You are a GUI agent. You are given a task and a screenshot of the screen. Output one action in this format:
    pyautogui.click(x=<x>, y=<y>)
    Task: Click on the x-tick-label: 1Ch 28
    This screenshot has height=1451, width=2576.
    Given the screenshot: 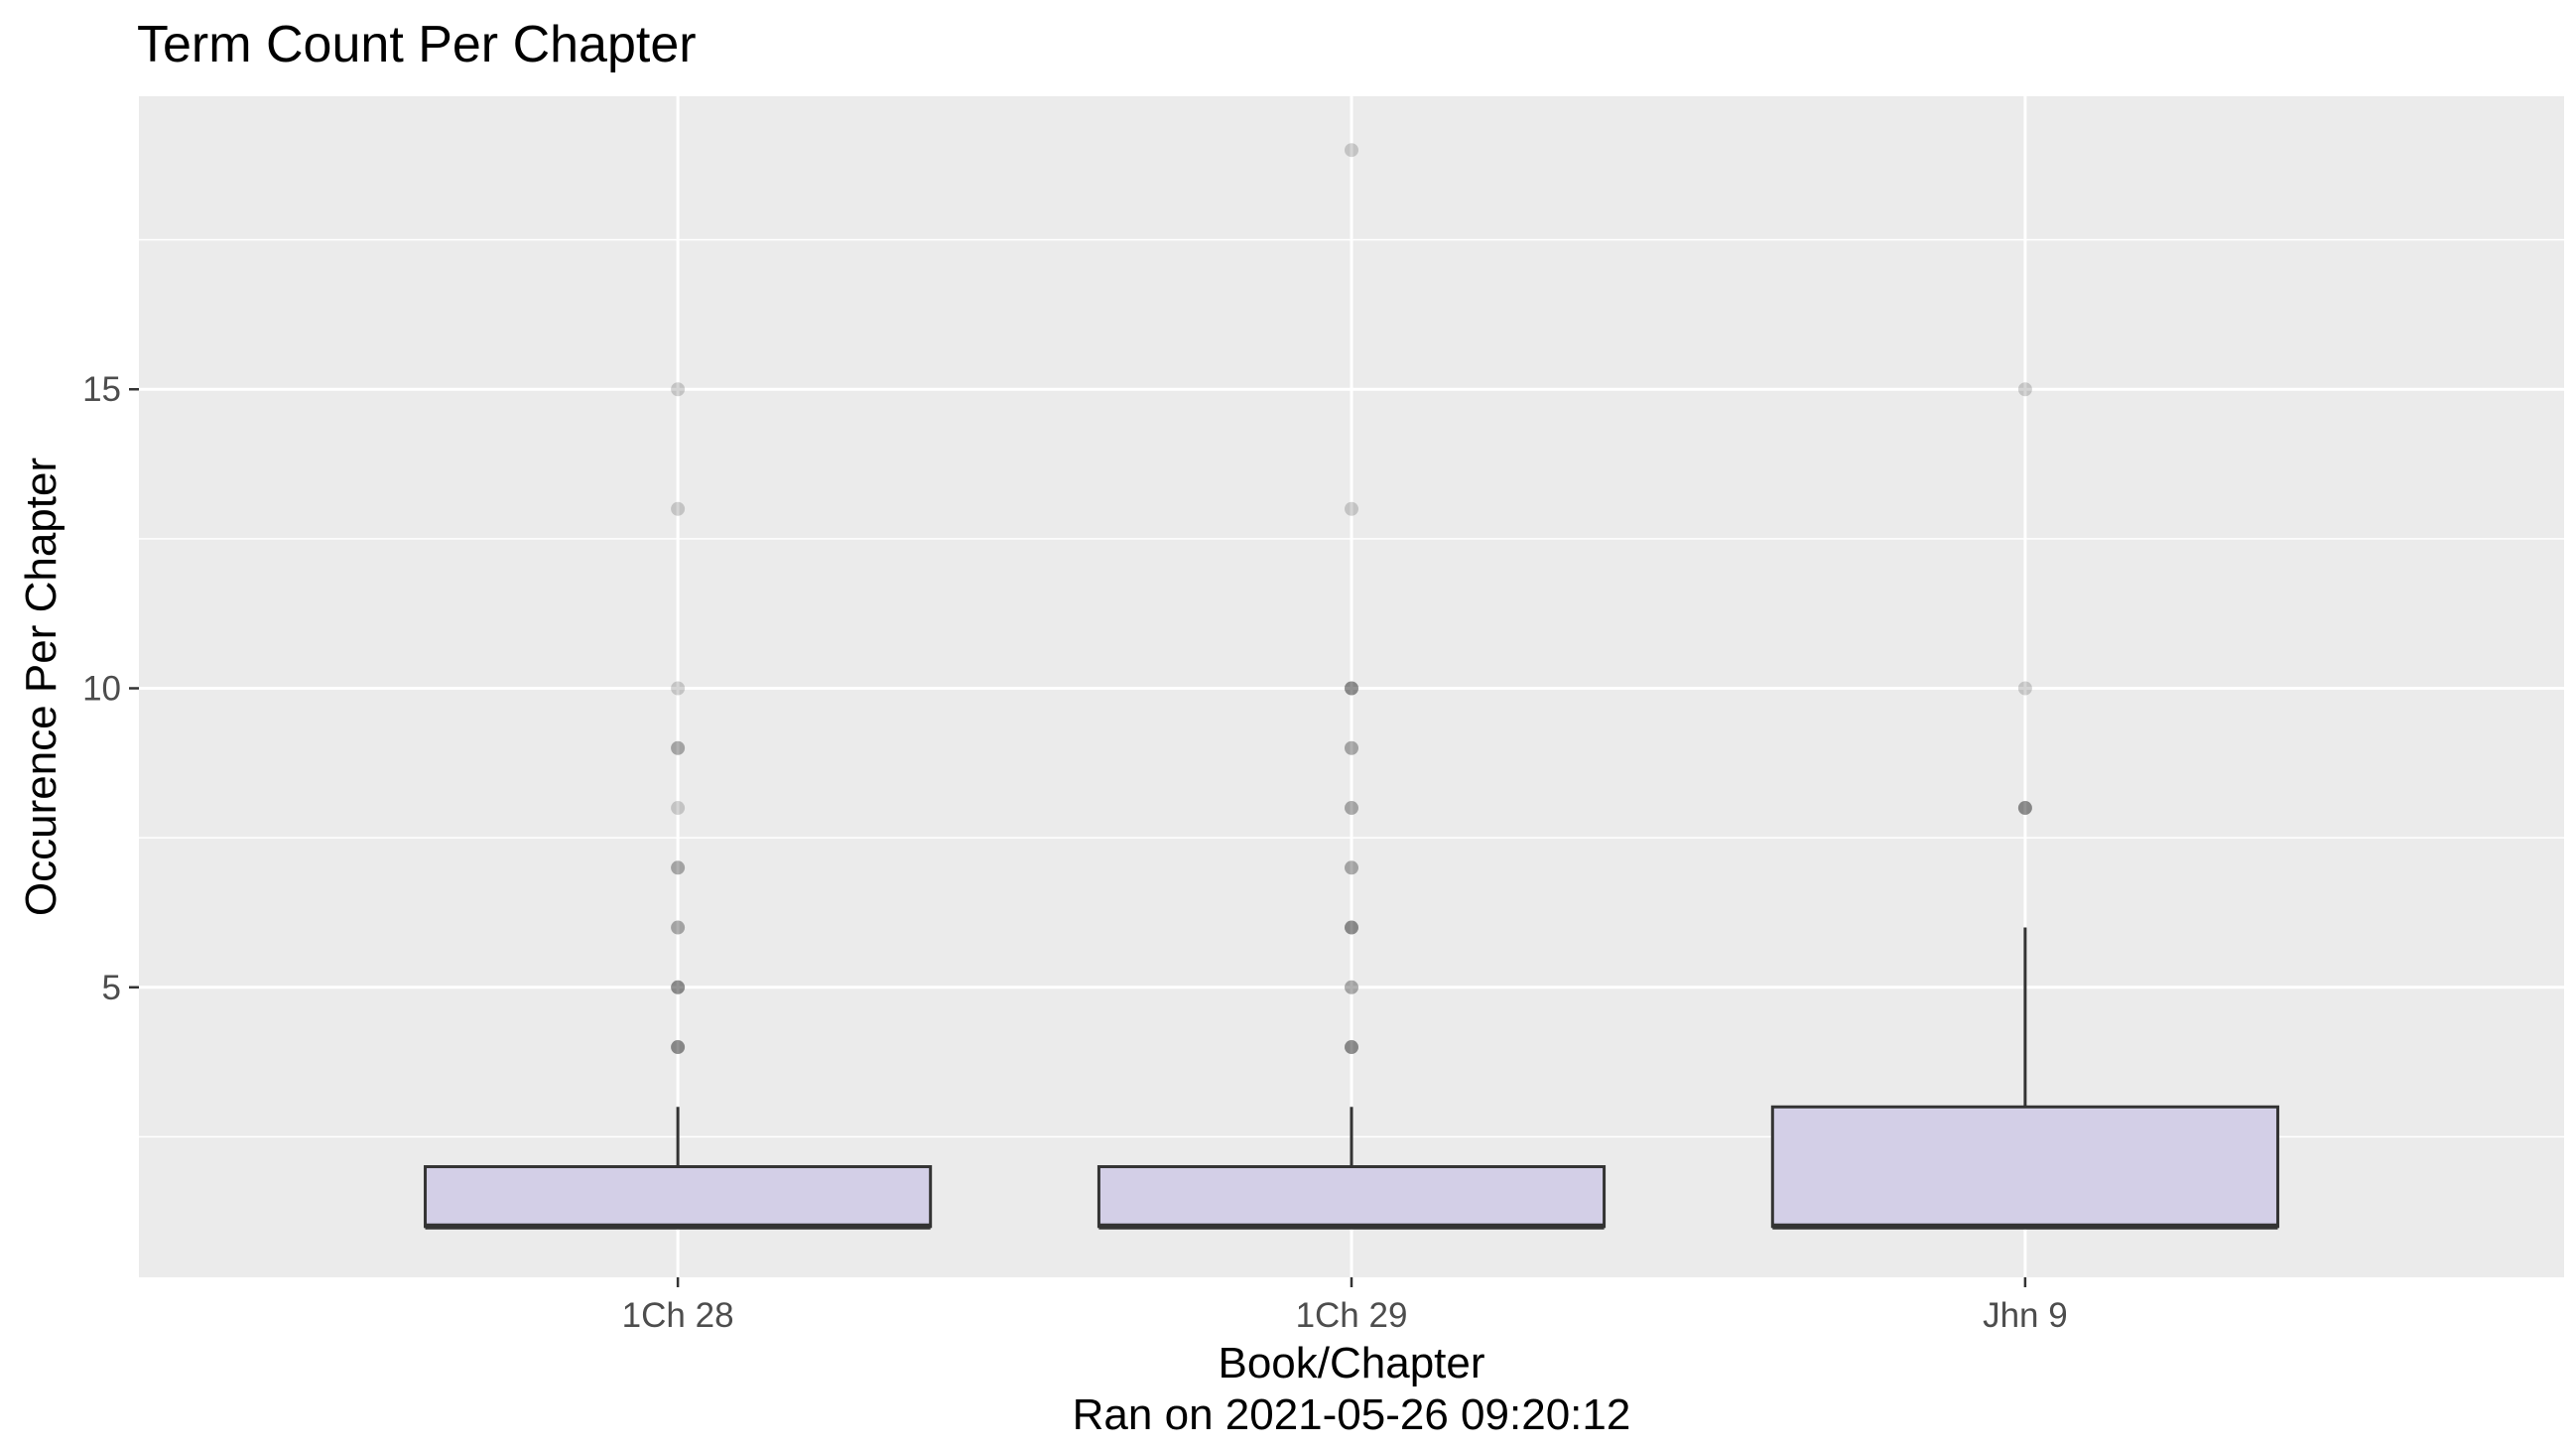 What is the action you would take?
    pyautogui.click(x=678, y=1316)
    